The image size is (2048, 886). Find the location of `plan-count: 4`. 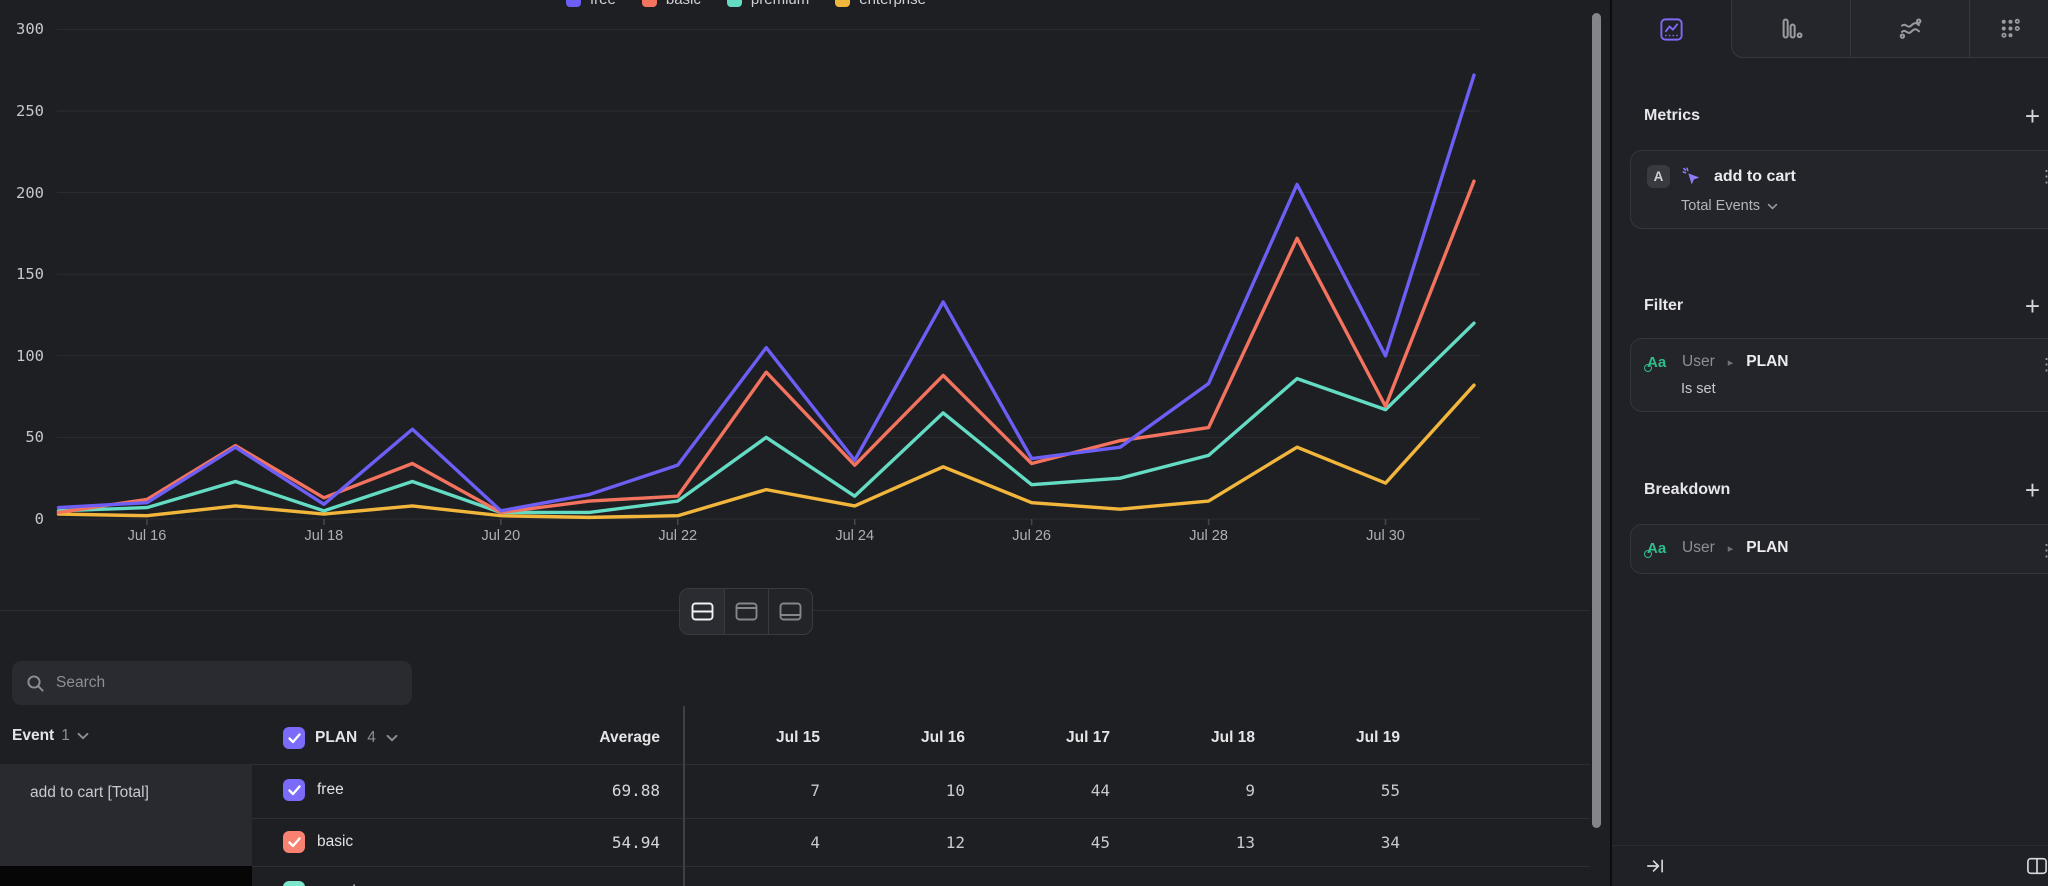

plan-count: 4 is located at coordinates (371, 737).